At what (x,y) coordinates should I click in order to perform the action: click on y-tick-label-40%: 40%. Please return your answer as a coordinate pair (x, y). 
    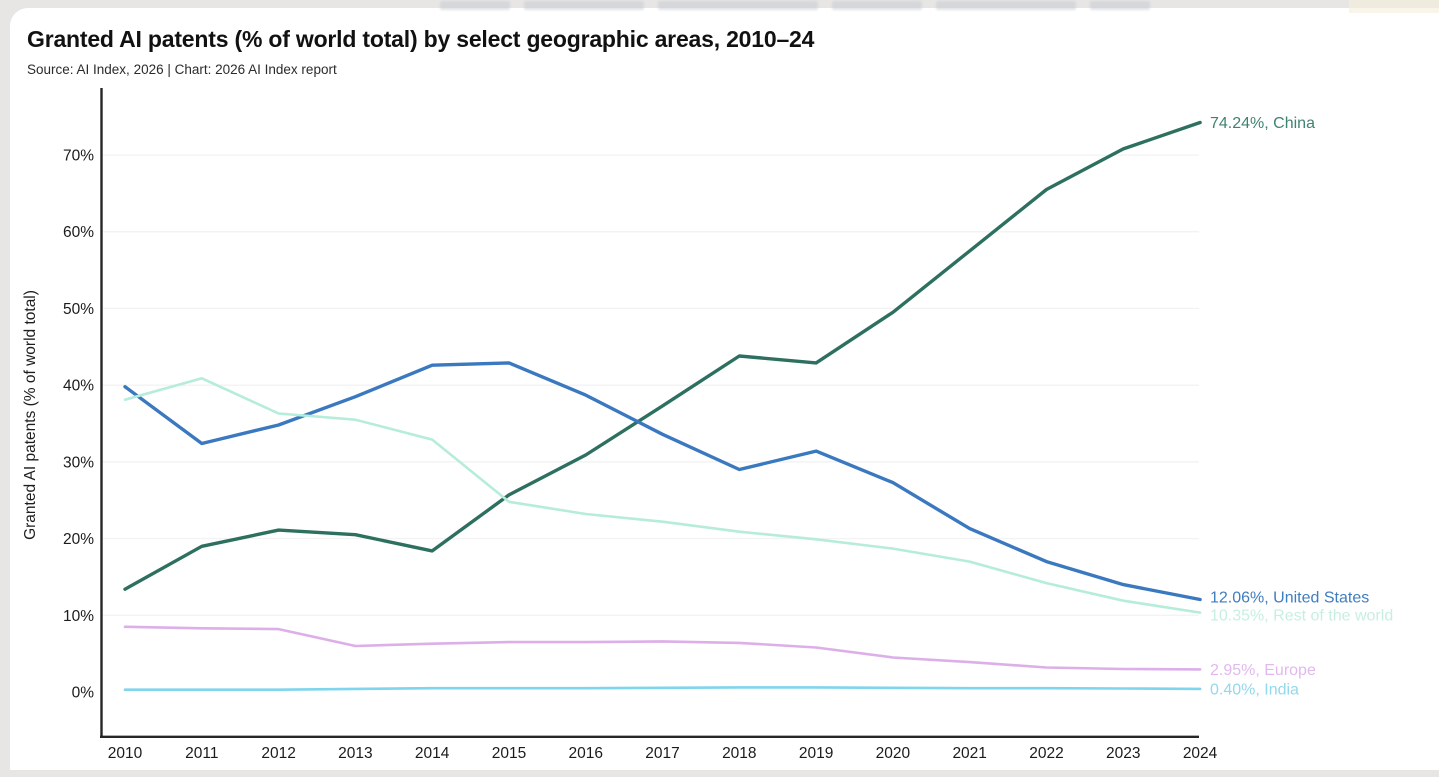
    Looking at the image, I should click on (78, 386).